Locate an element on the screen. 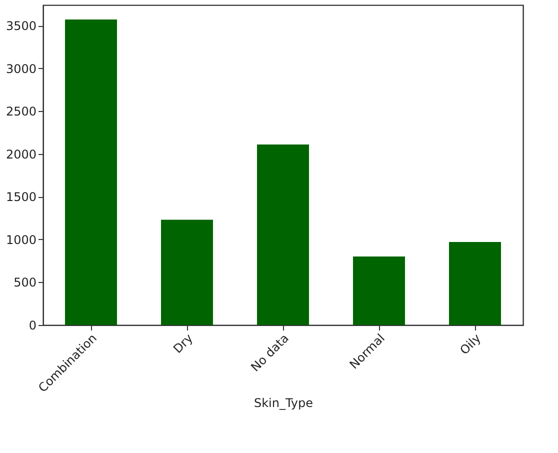  y-tick-label: 0 is located at coordinates (32, 325).